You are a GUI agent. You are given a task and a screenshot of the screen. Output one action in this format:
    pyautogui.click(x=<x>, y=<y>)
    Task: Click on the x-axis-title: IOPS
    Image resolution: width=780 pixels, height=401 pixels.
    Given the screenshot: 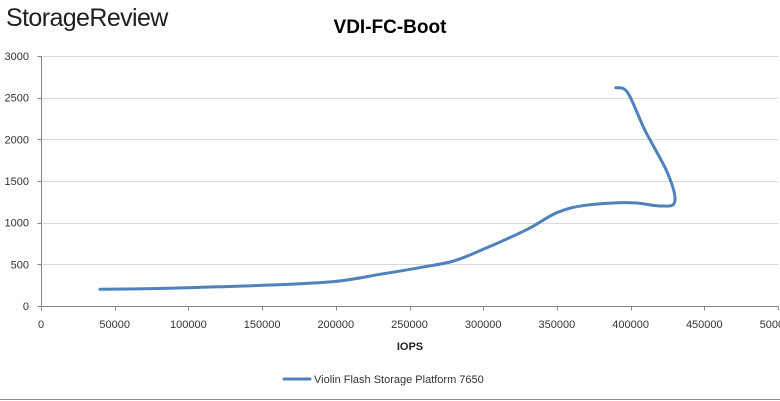 What is the action you would take?
    pyautogui.click(x=410, y=347)
    